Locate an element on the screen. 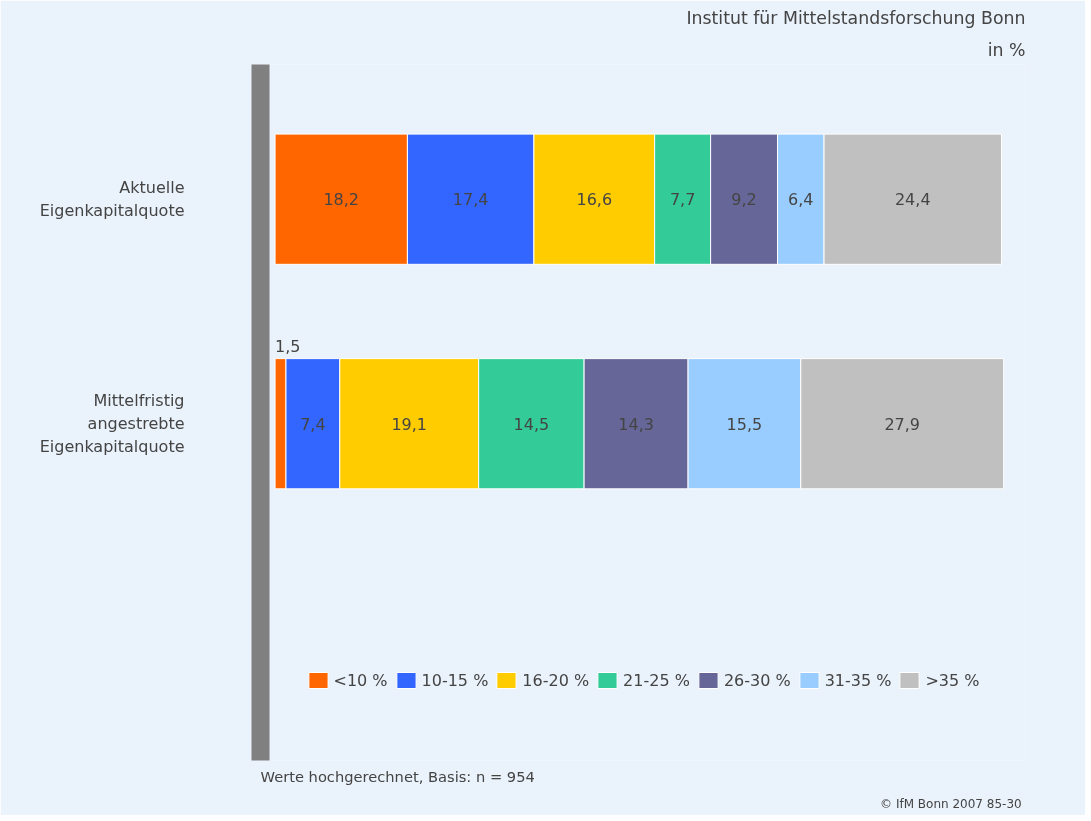 This screenshot has width=1091, height=821. legend-label: 10-15 % is located at coordinates (455, 680).